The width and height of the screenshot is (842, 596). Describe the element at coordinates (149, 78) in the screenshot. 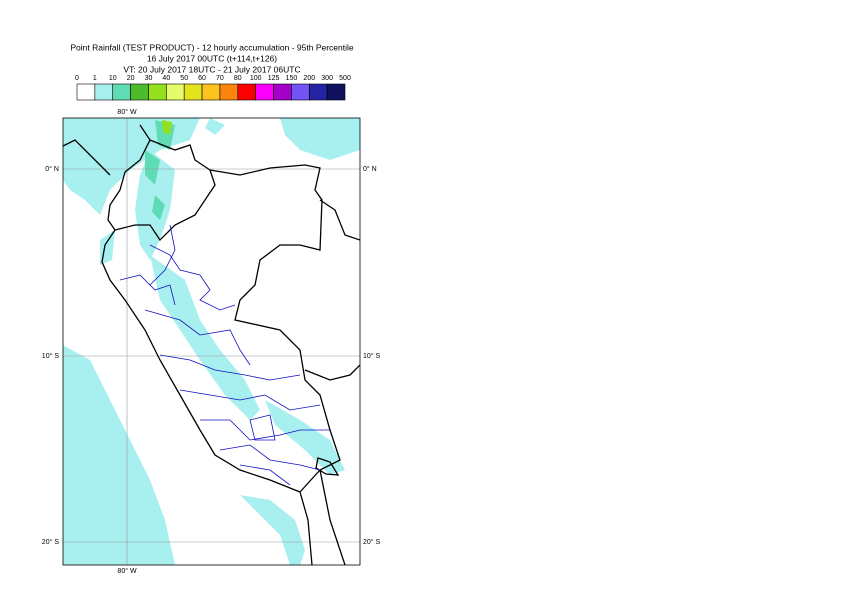

I see `legend-label: 30` at that location.